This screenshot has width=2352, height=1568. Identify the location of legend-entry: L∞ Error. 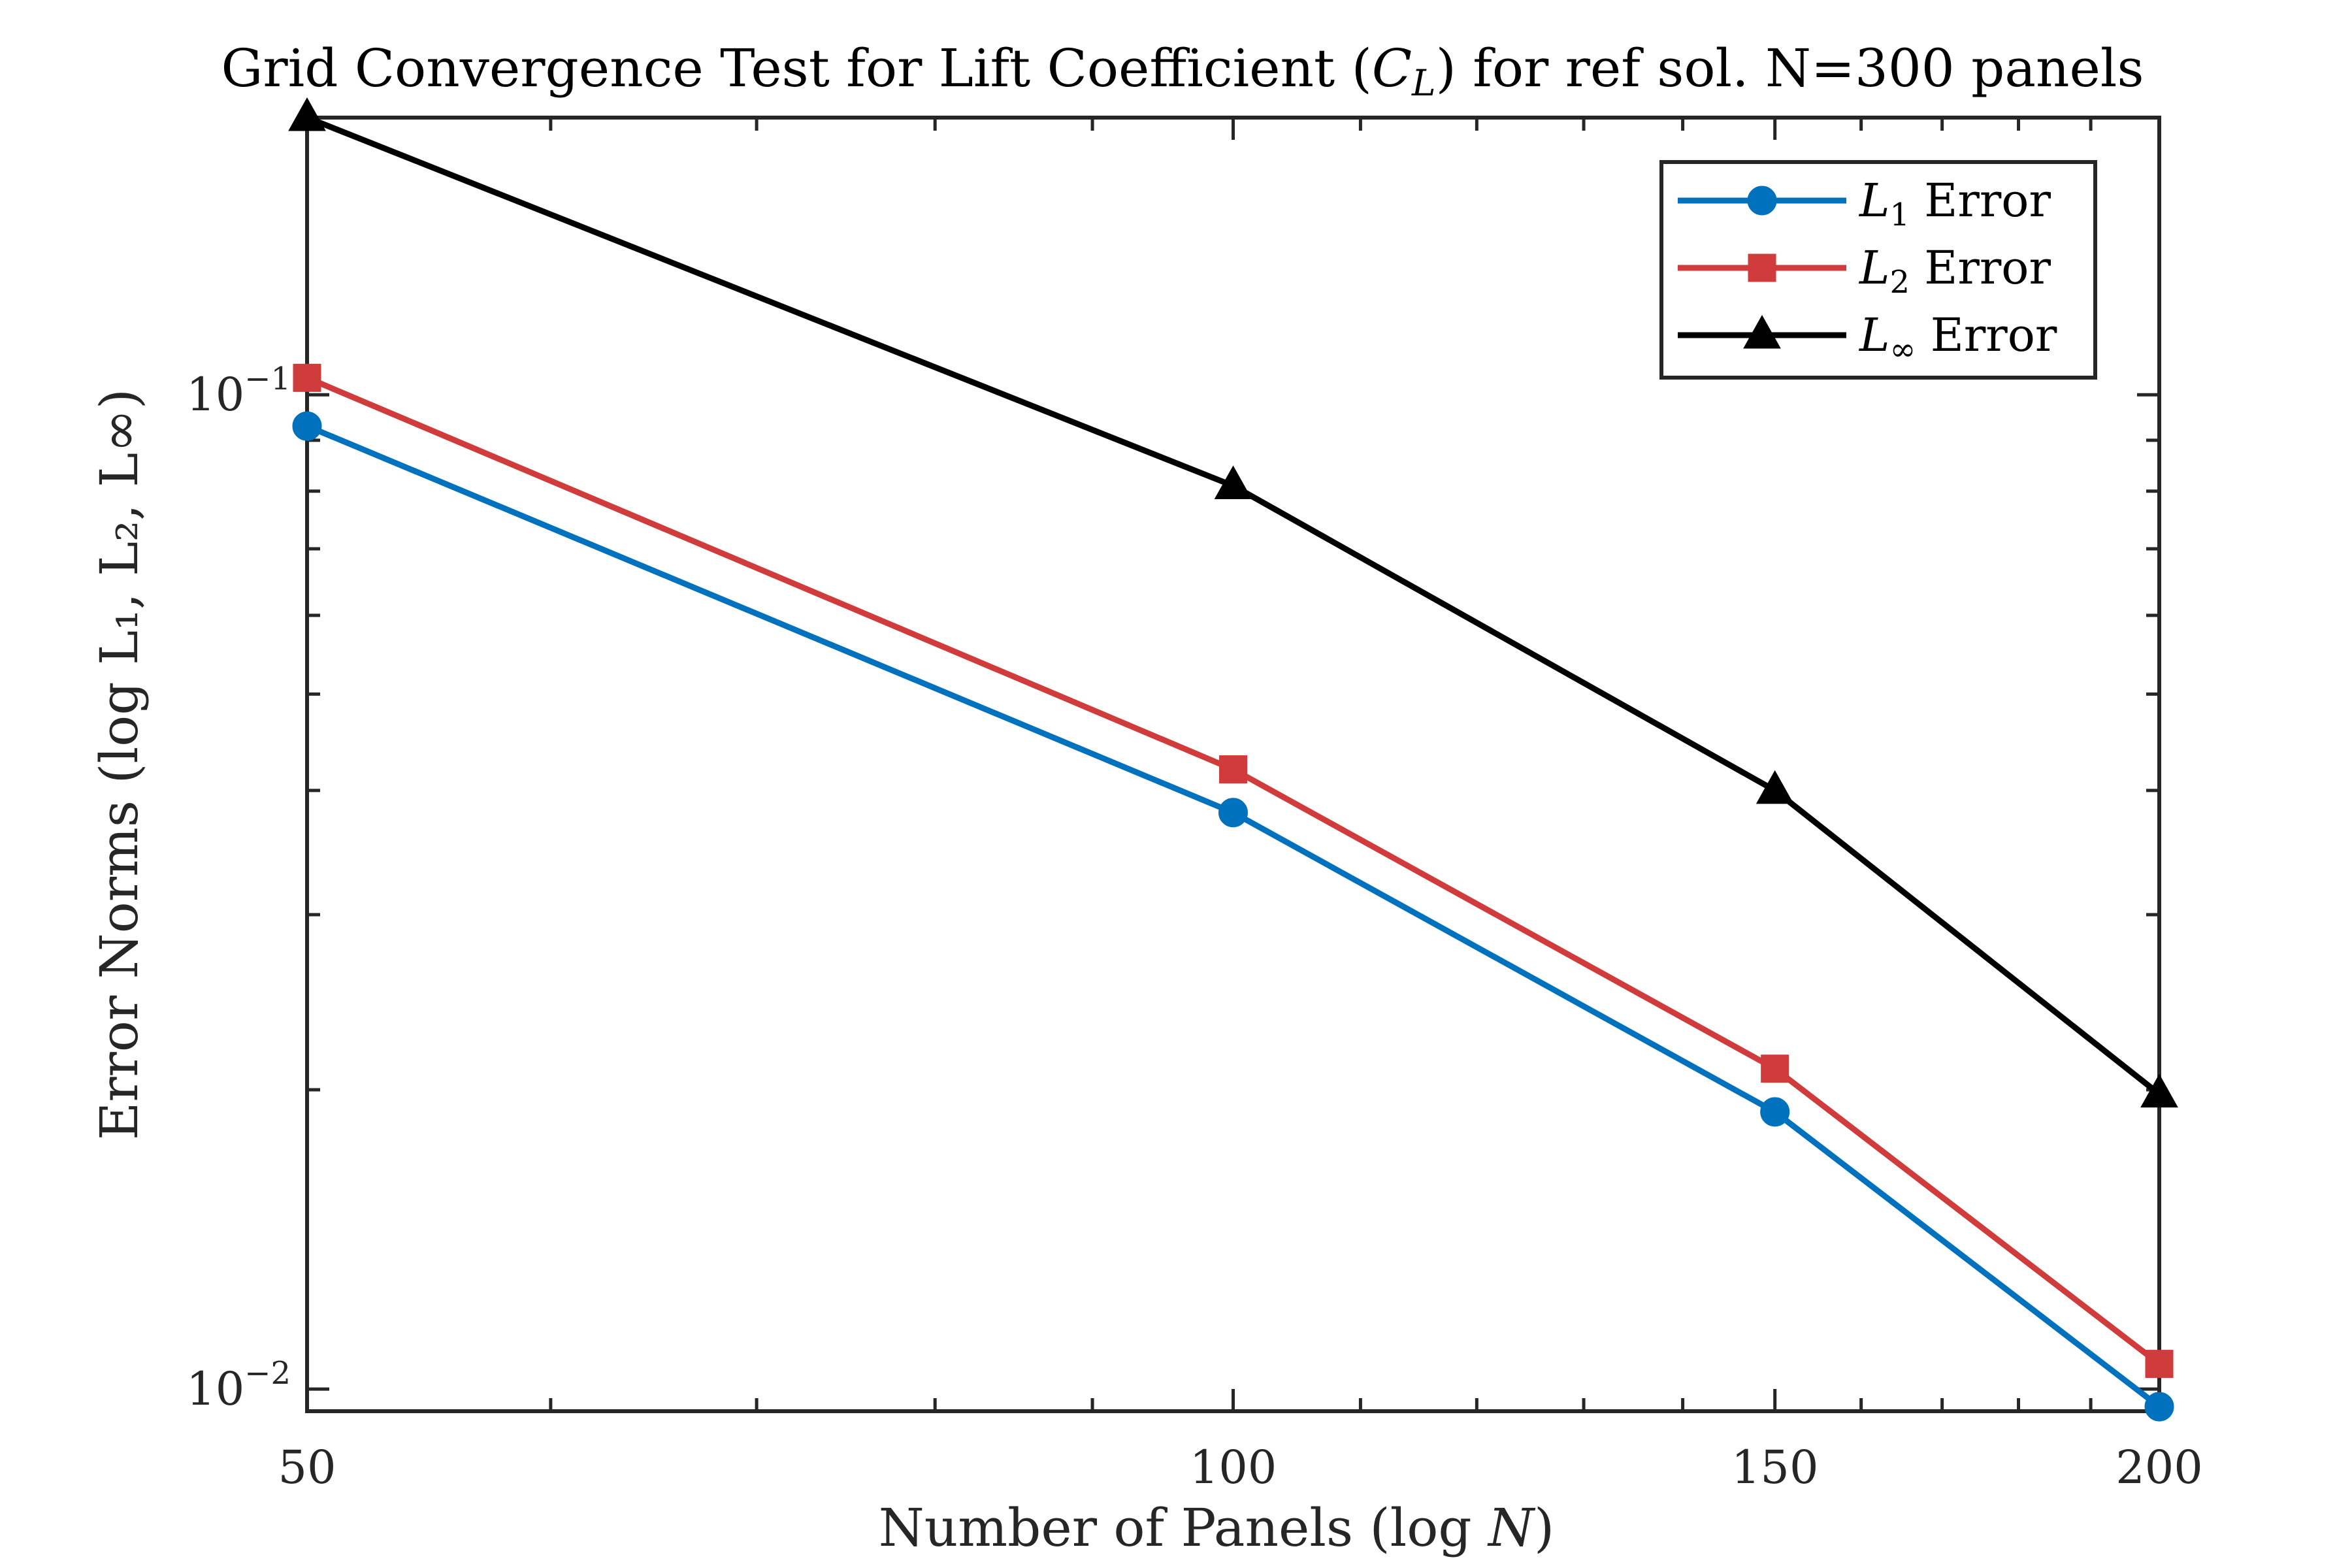
(1867, 338).